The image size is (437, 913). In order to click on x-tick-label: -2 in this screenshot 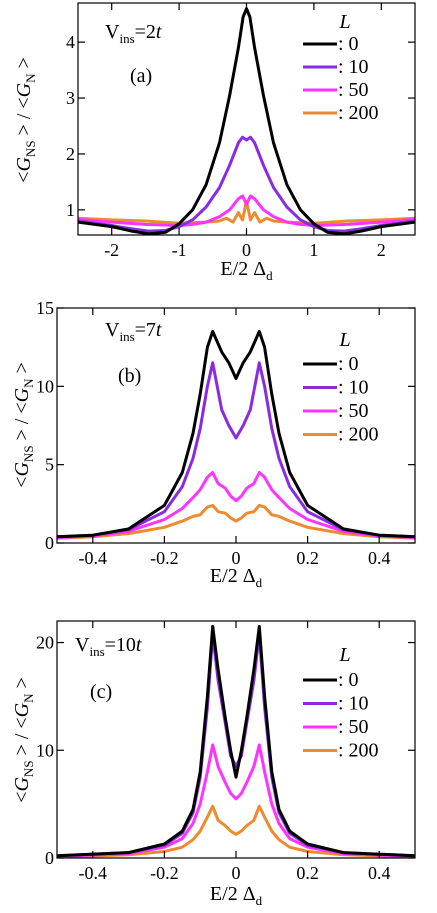, I will do `click(111, 250)`.